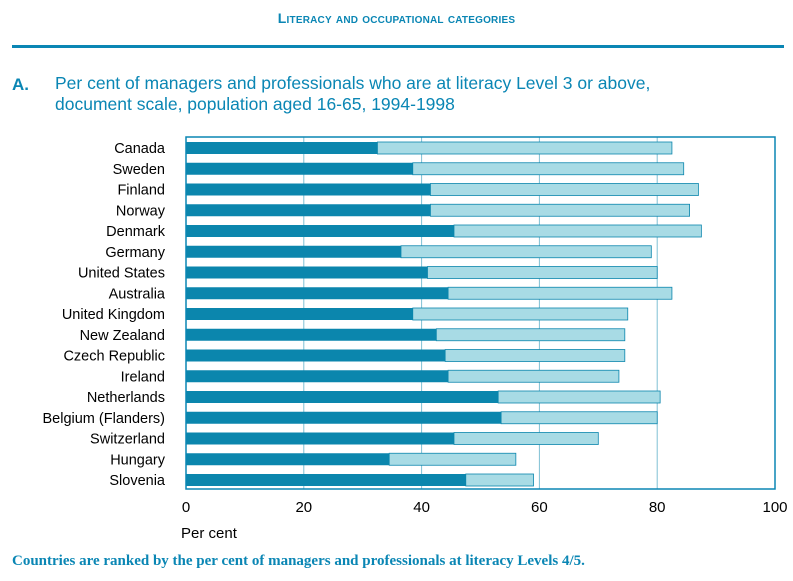 Image resolution: width=793 pixels, height=581 pixels. What do you see at coordinates (20, 84) in the screenshot?
I see `panel-letter: A.` at bounding box center [20, 84].